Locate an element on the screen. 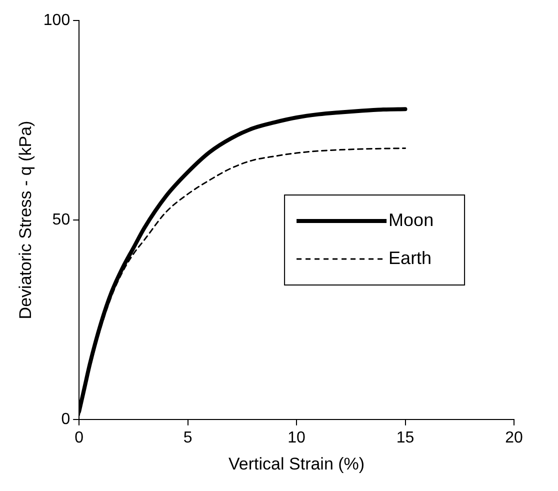 The height and width of the screenshot is (491, 558). x-tick-label: 15 is located at coordinates (405, 437).